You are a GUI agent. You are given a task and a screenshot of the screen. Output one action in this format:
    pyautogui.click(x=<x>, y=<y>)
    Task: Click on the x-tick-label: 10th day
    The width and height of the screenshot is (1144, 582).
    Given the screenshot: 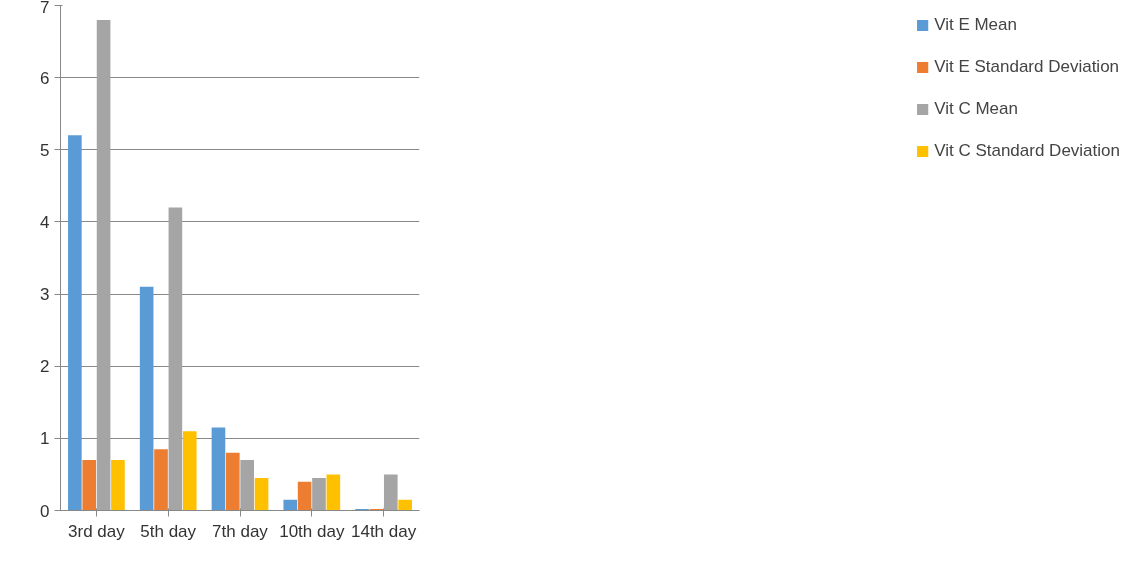 What is the action you would take?
    pyautogui.click(x=312, y=531)
    